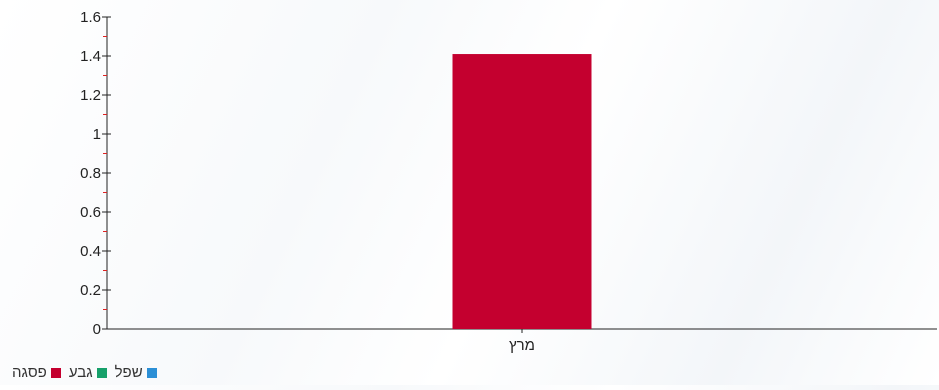 Image resolution: width=939 pixels, height=390 pixels. I want to click on legend-swatch-low, so click(151, 372).